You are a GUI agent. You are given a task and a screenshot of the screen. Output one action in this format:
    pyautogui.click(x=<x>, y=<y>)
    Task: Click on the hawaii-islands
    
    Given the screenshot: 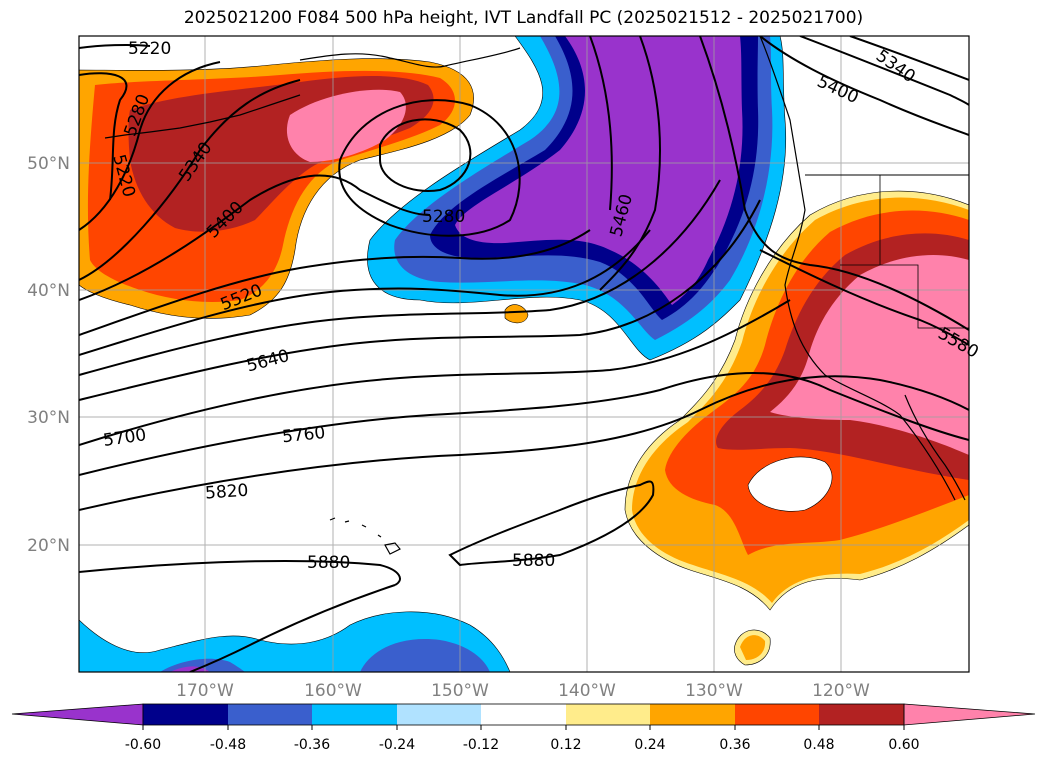 What is the action you would take?
    pyautogui.click(x=365, y=536)
    